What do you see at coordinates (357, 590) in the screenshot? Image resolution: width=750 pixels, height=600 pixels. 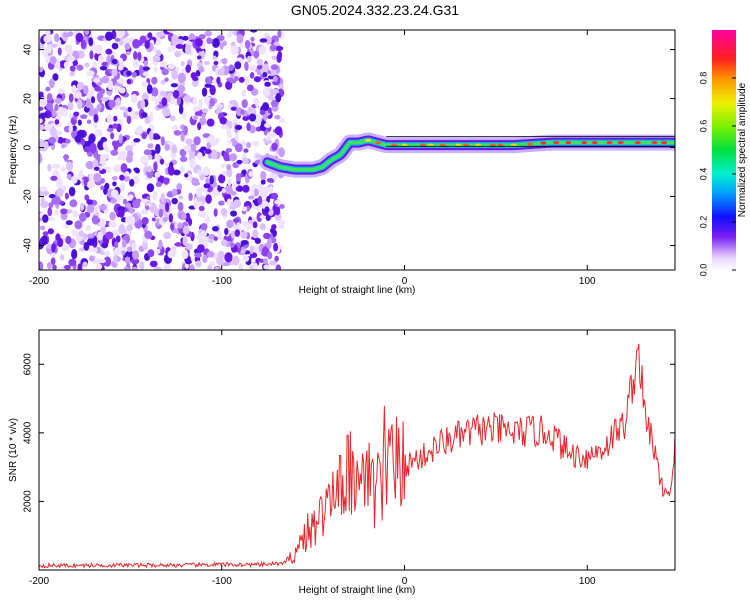 I see `snr-x-axis-label: Height of straight line (km)` at bounding box center [357, 590].